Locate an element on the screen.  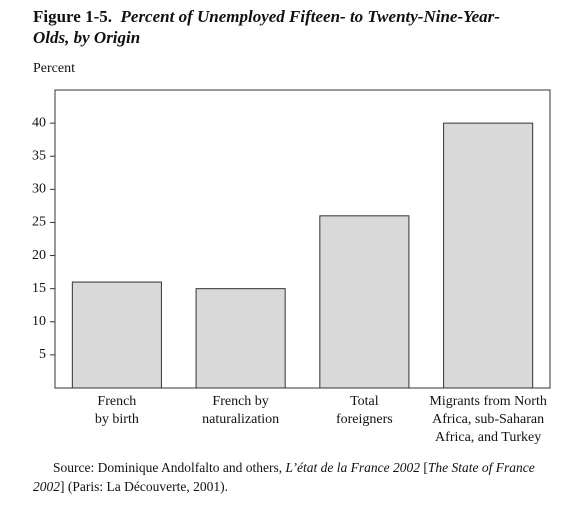
source-text: [ is located at coordinates (423, 467).